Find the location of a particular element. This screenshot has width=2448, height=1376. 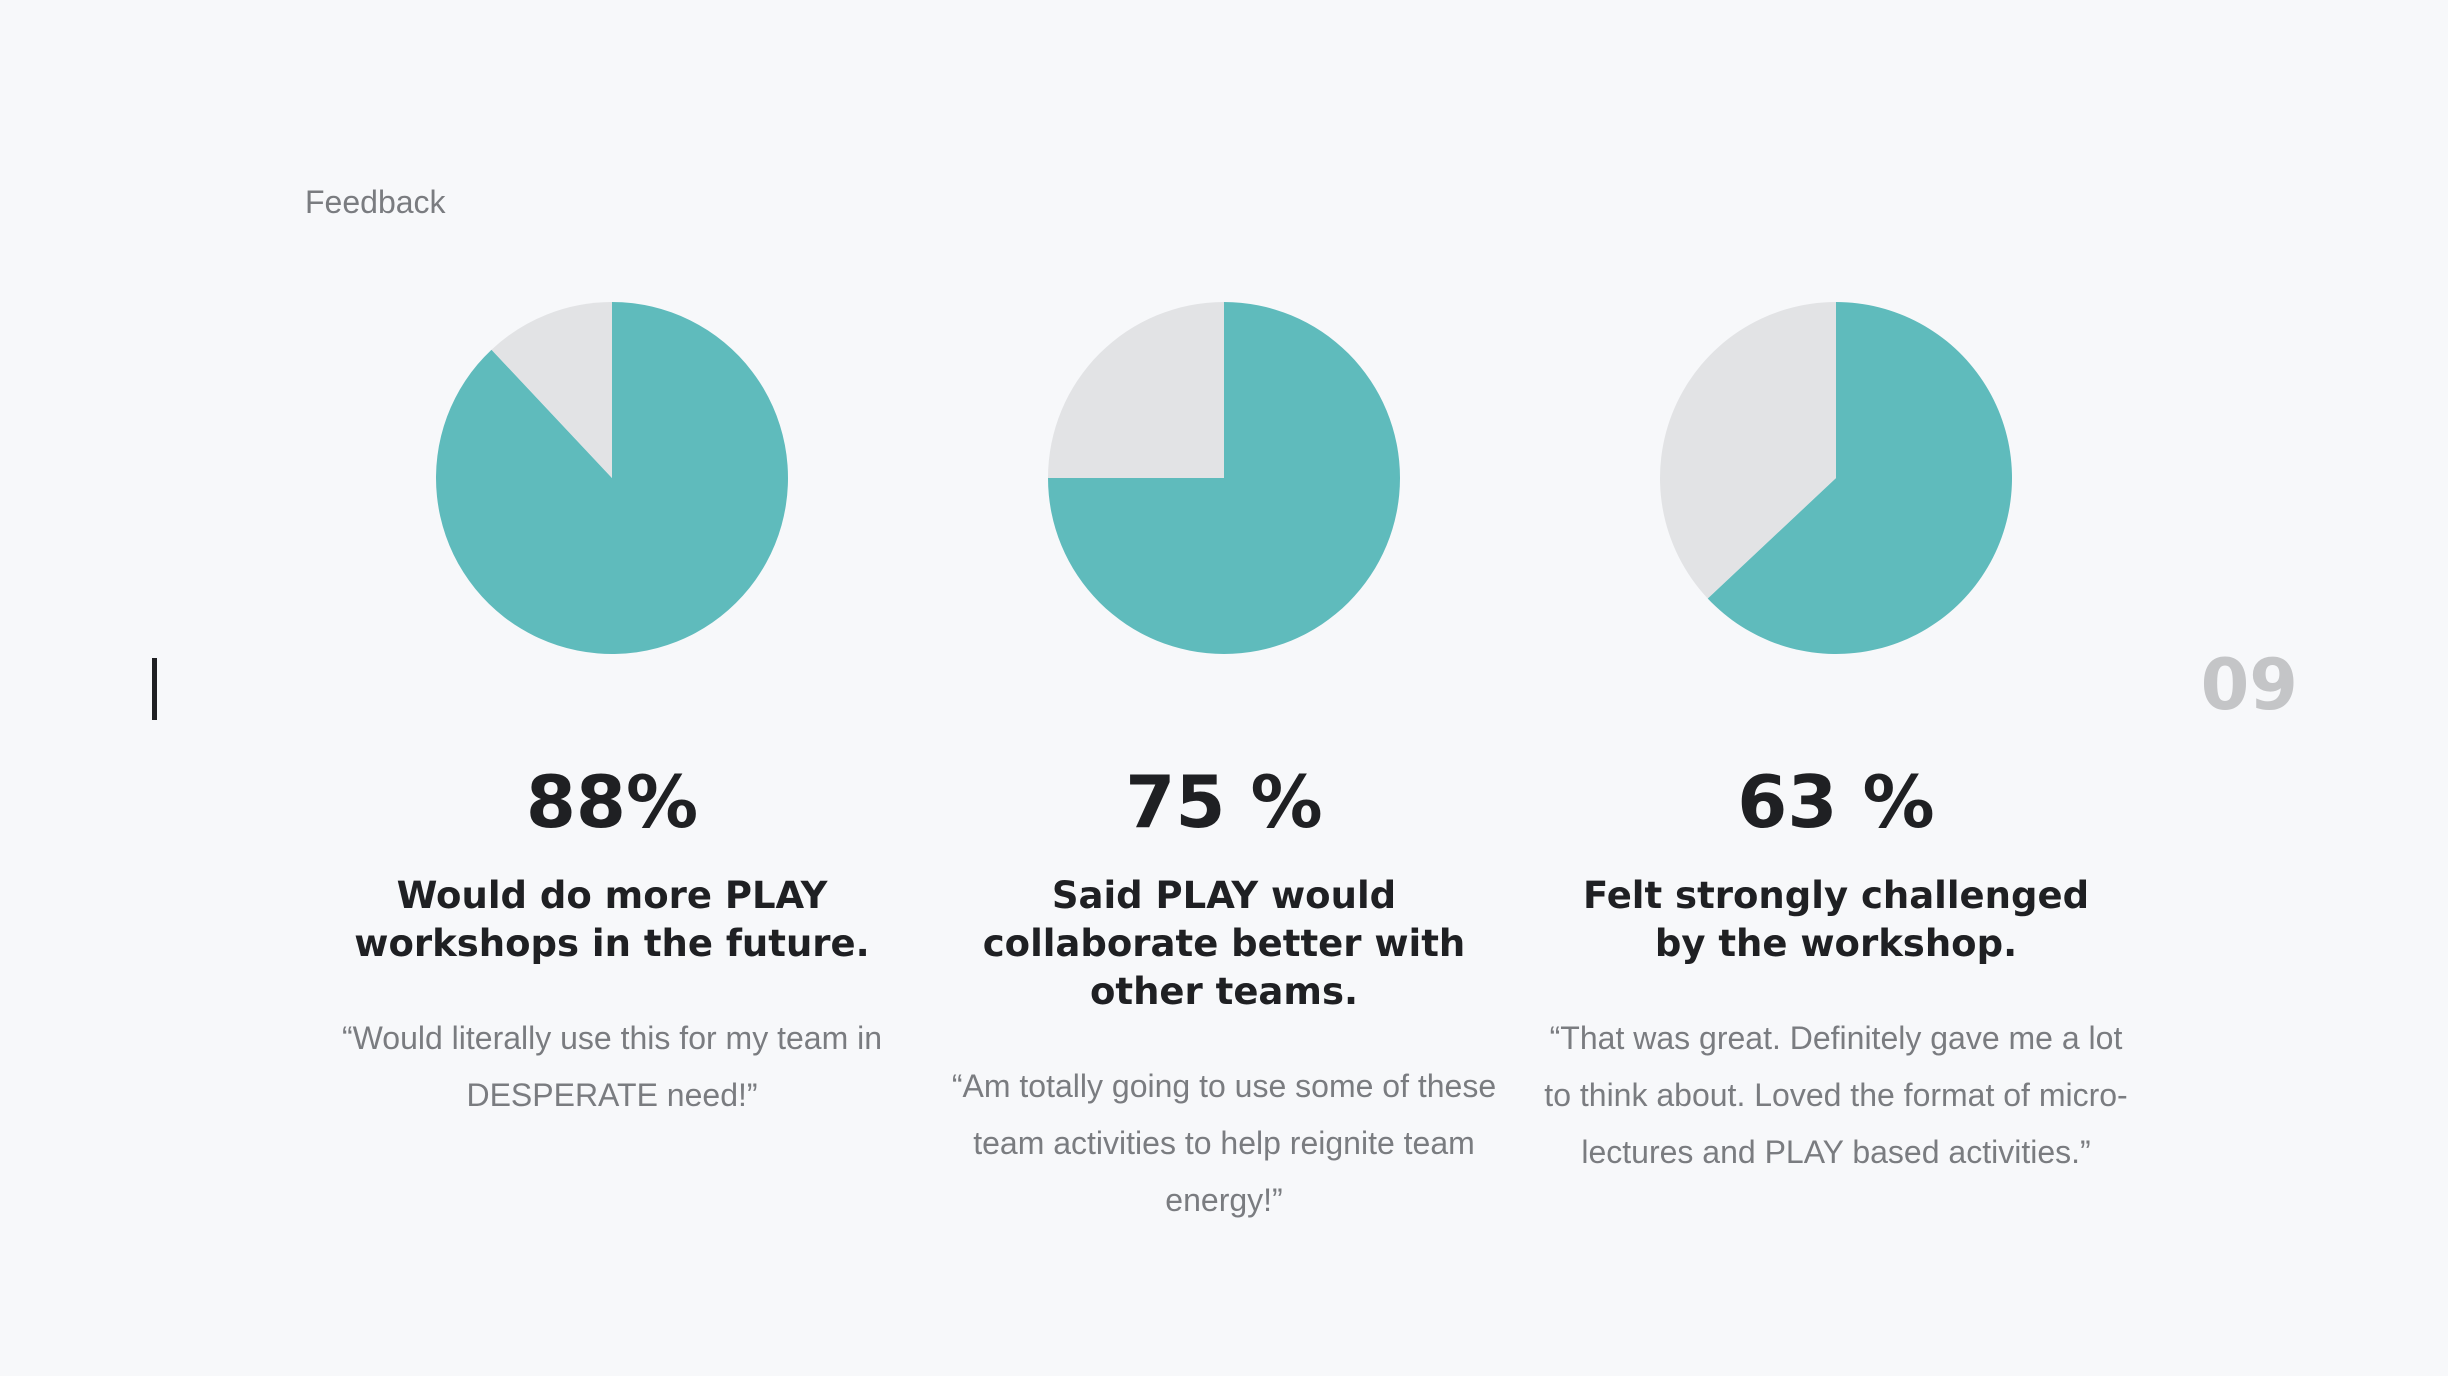

section-label: Feedback is located at coordinates (375, 202).